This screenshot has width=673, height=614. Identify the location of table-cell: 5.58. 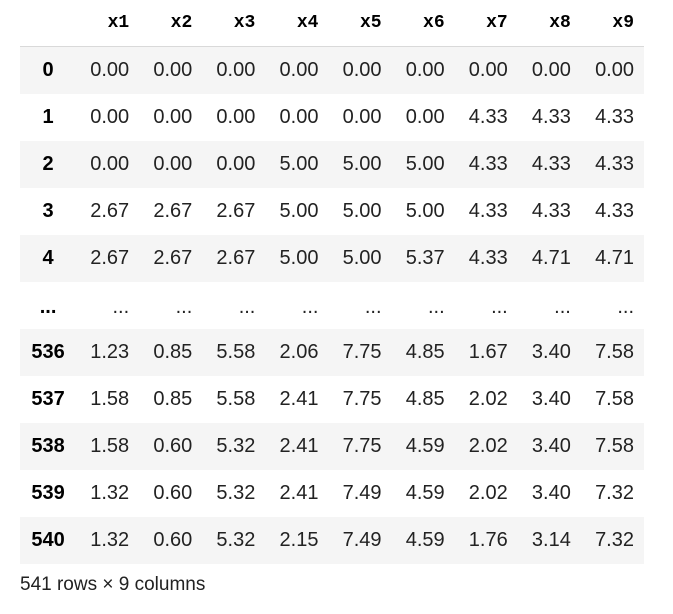
(236, 351).